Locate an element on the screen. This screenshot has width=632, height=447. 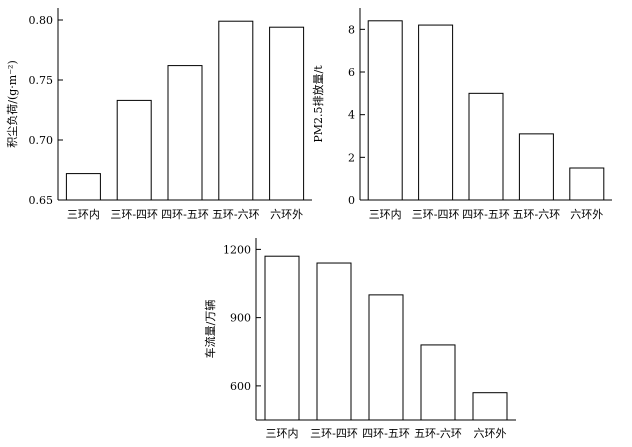
y-tick-label: 0.80 is located at coordinates (41, 20).